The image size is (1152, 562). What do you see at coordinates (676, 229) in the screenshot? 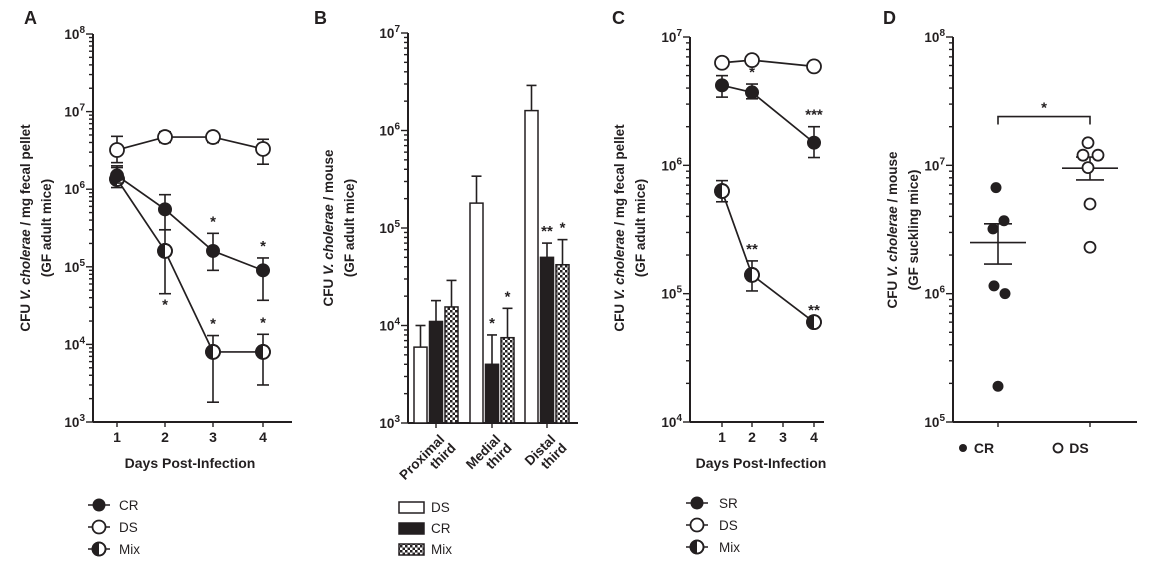
I see `y-axis: 10⁷ 10⁶ 10⁵ 10⁴` at bounding box center [676, 229].